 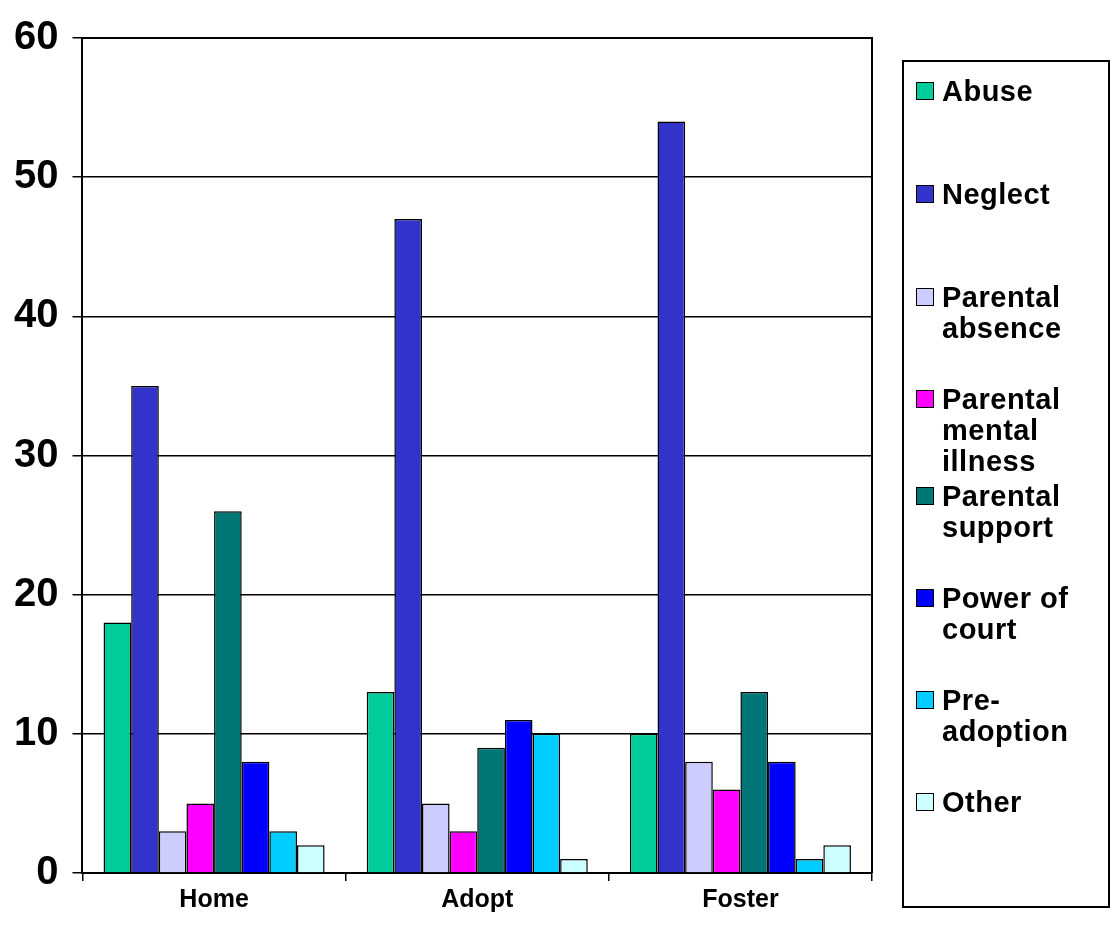 What do you see at coordinates (1006, 715) in the screenshot?
I see `legend-label: Pre-adoption` at bounding box center [1006, 715].